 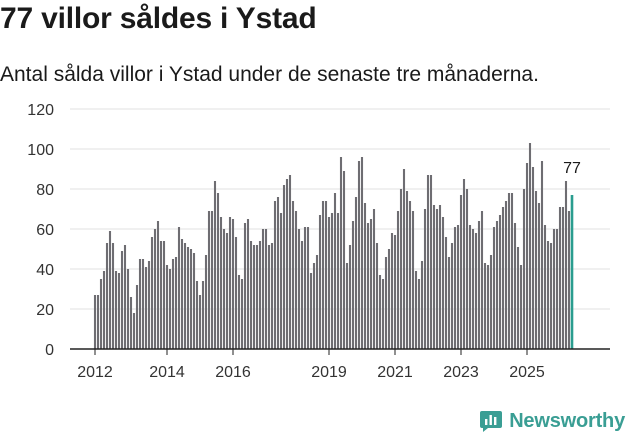 I want to click on x-tick-label: 2023, so click(x=461, y=372).